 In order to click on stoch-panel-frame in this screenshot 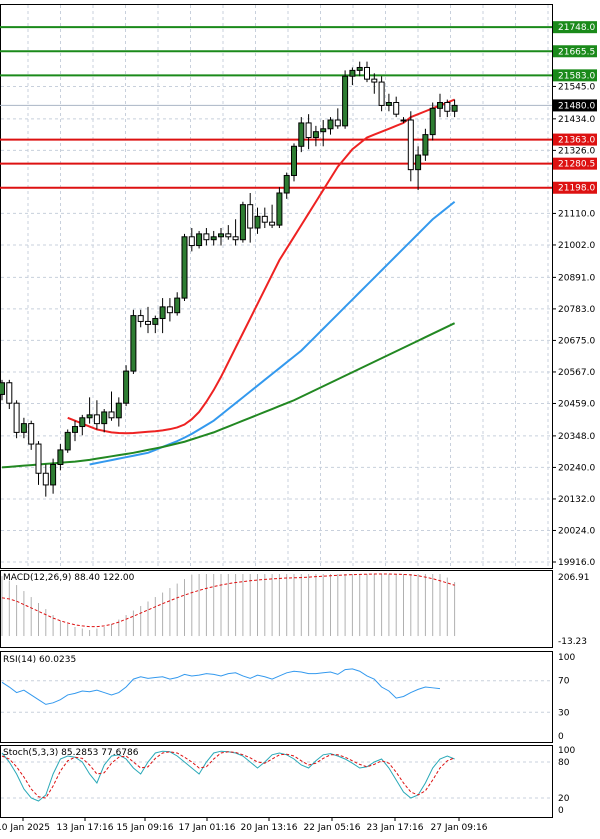, I will do `click(276, 781)`.